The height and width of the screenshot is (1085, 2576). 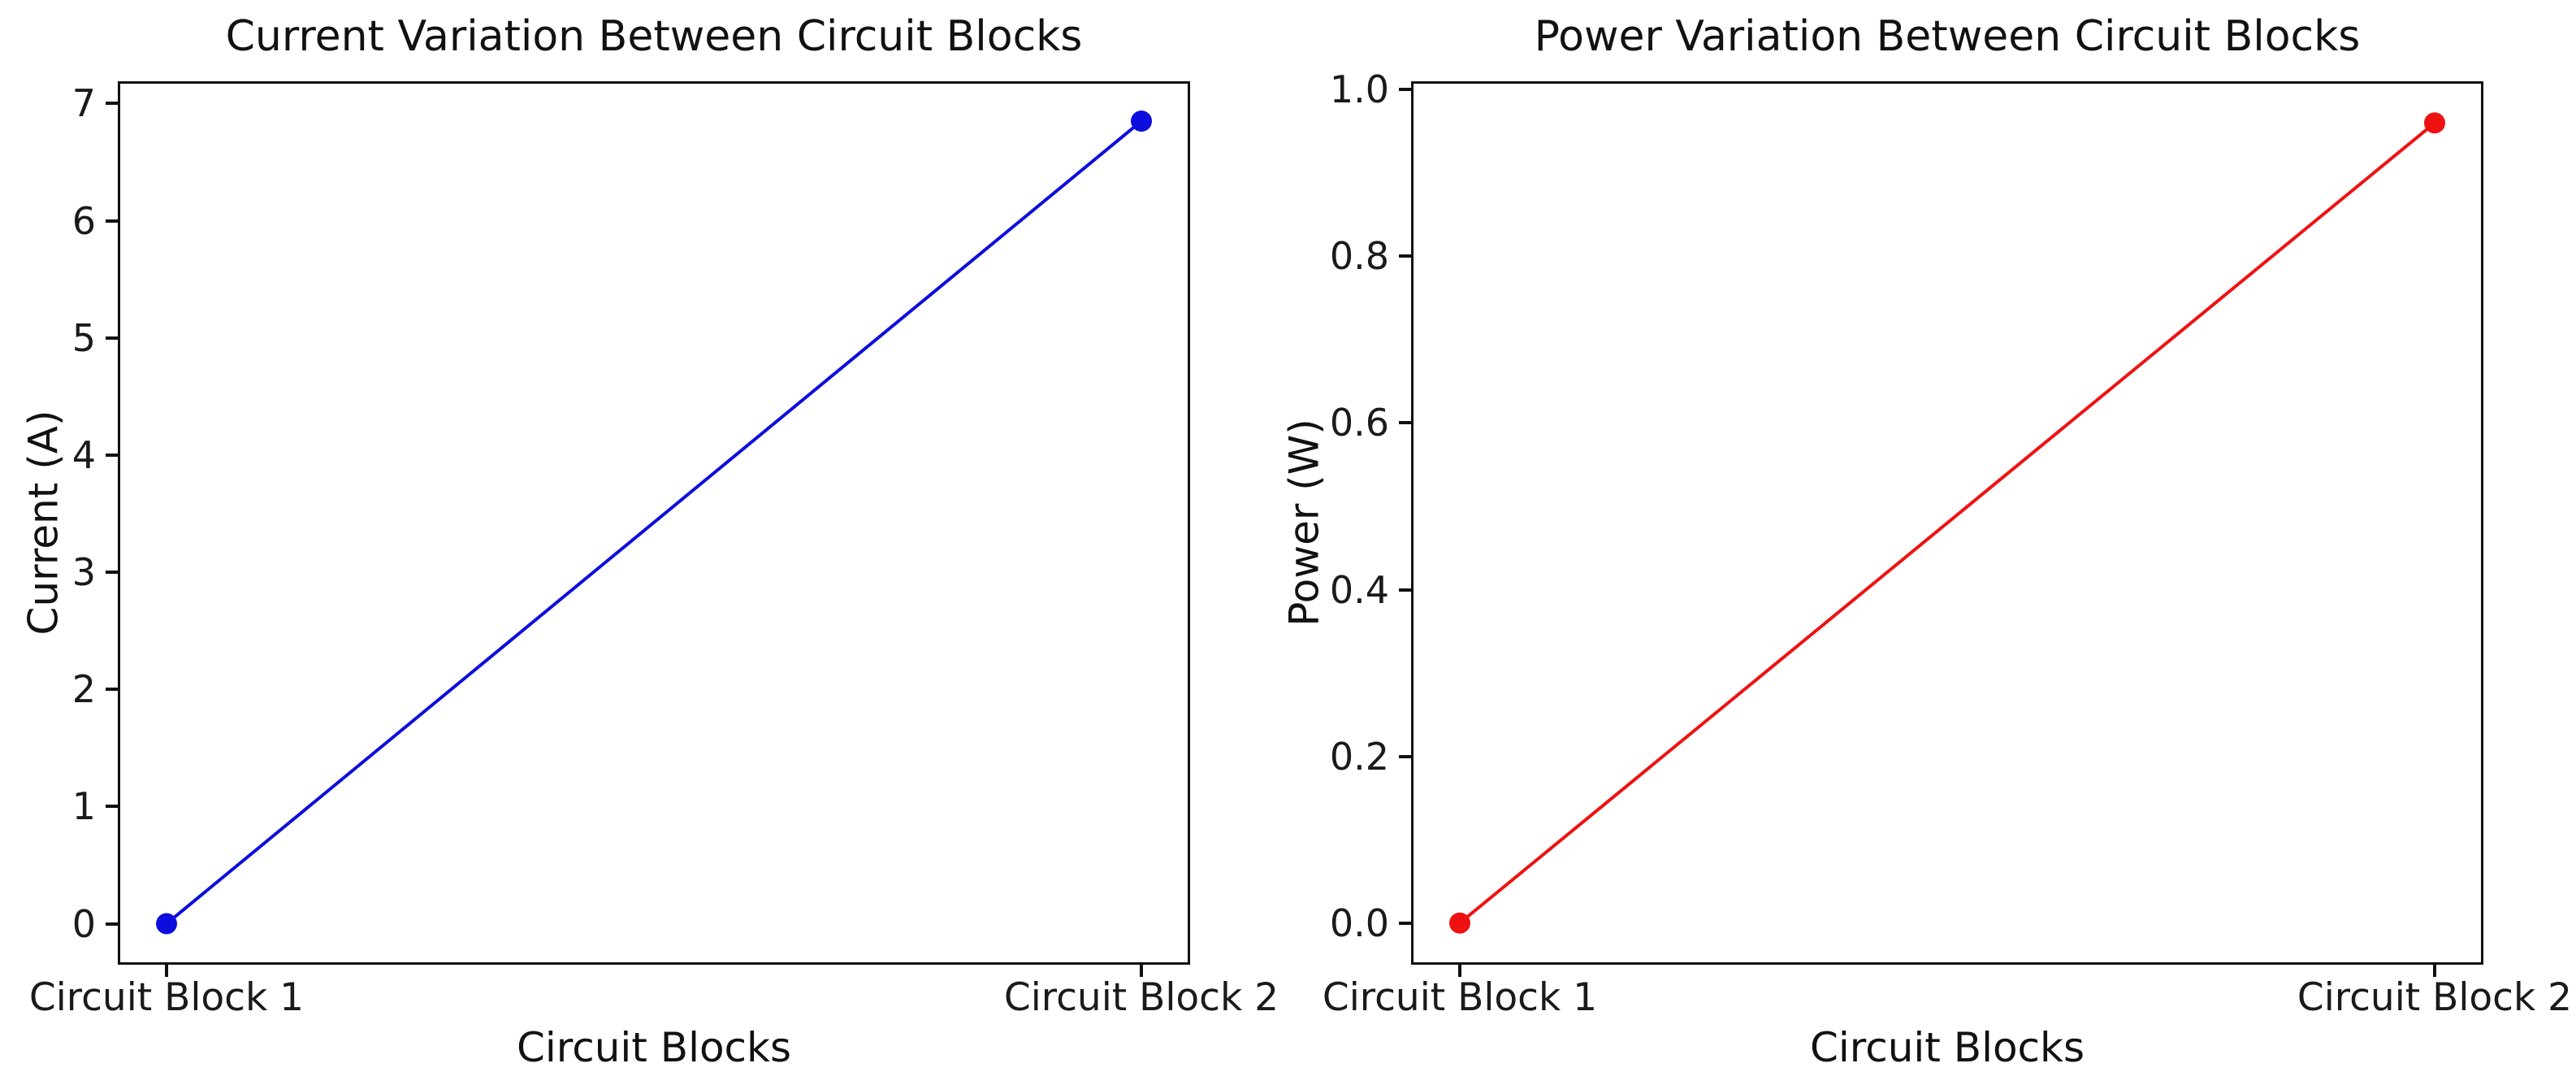 What do you see at coordinates (83, 103) in the screenshot?
I see `y-tick-label: 7` at bounding box center [83, 103].